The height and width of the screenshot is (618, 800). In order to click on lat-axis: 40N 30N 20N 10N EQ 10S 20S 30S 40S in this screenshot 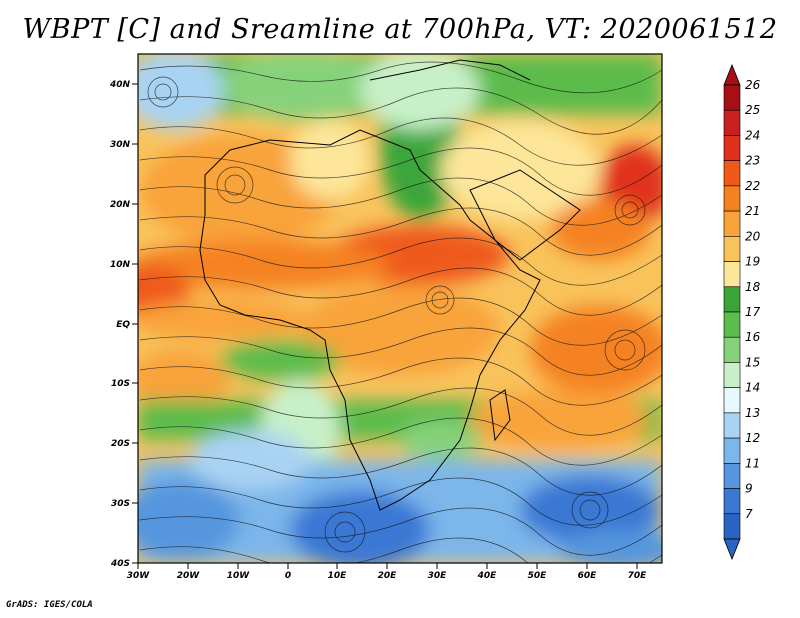, I will do `click(123, 324)`.